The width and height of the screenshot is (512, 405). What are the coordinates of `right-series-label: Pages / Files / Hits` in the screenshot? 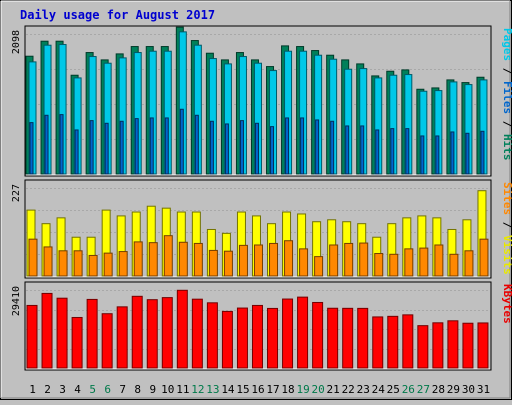 It's located at (506, 94).